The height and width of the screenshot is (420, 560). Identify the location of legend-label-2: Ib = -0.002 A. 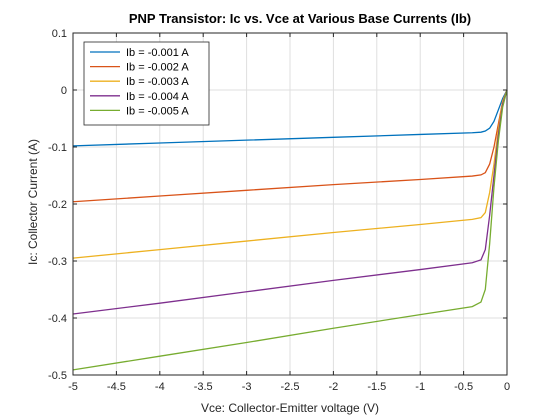
(157, 68).